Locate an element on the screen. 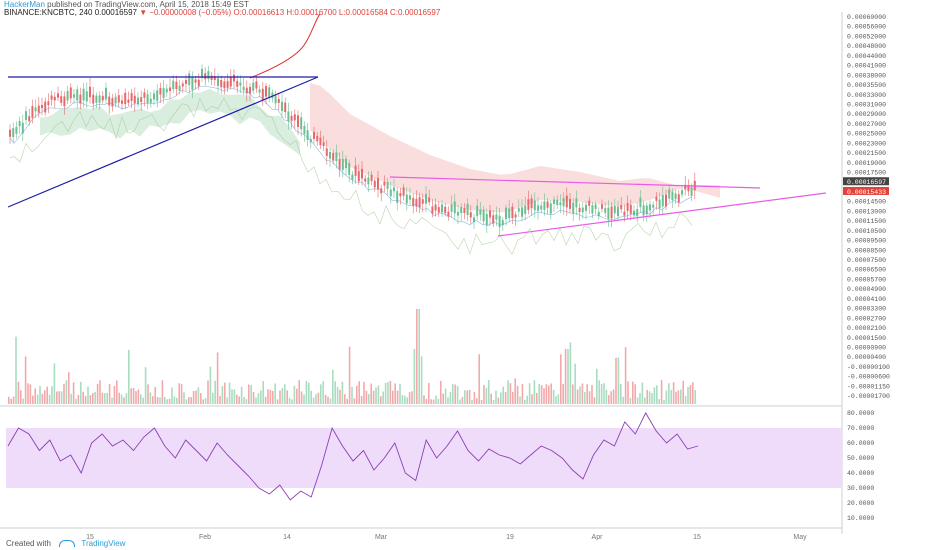 Image resolution: width=932 pixels, height=550 pixels. price-tick-label: 0.00027000 is located at coordinates (866, 124).